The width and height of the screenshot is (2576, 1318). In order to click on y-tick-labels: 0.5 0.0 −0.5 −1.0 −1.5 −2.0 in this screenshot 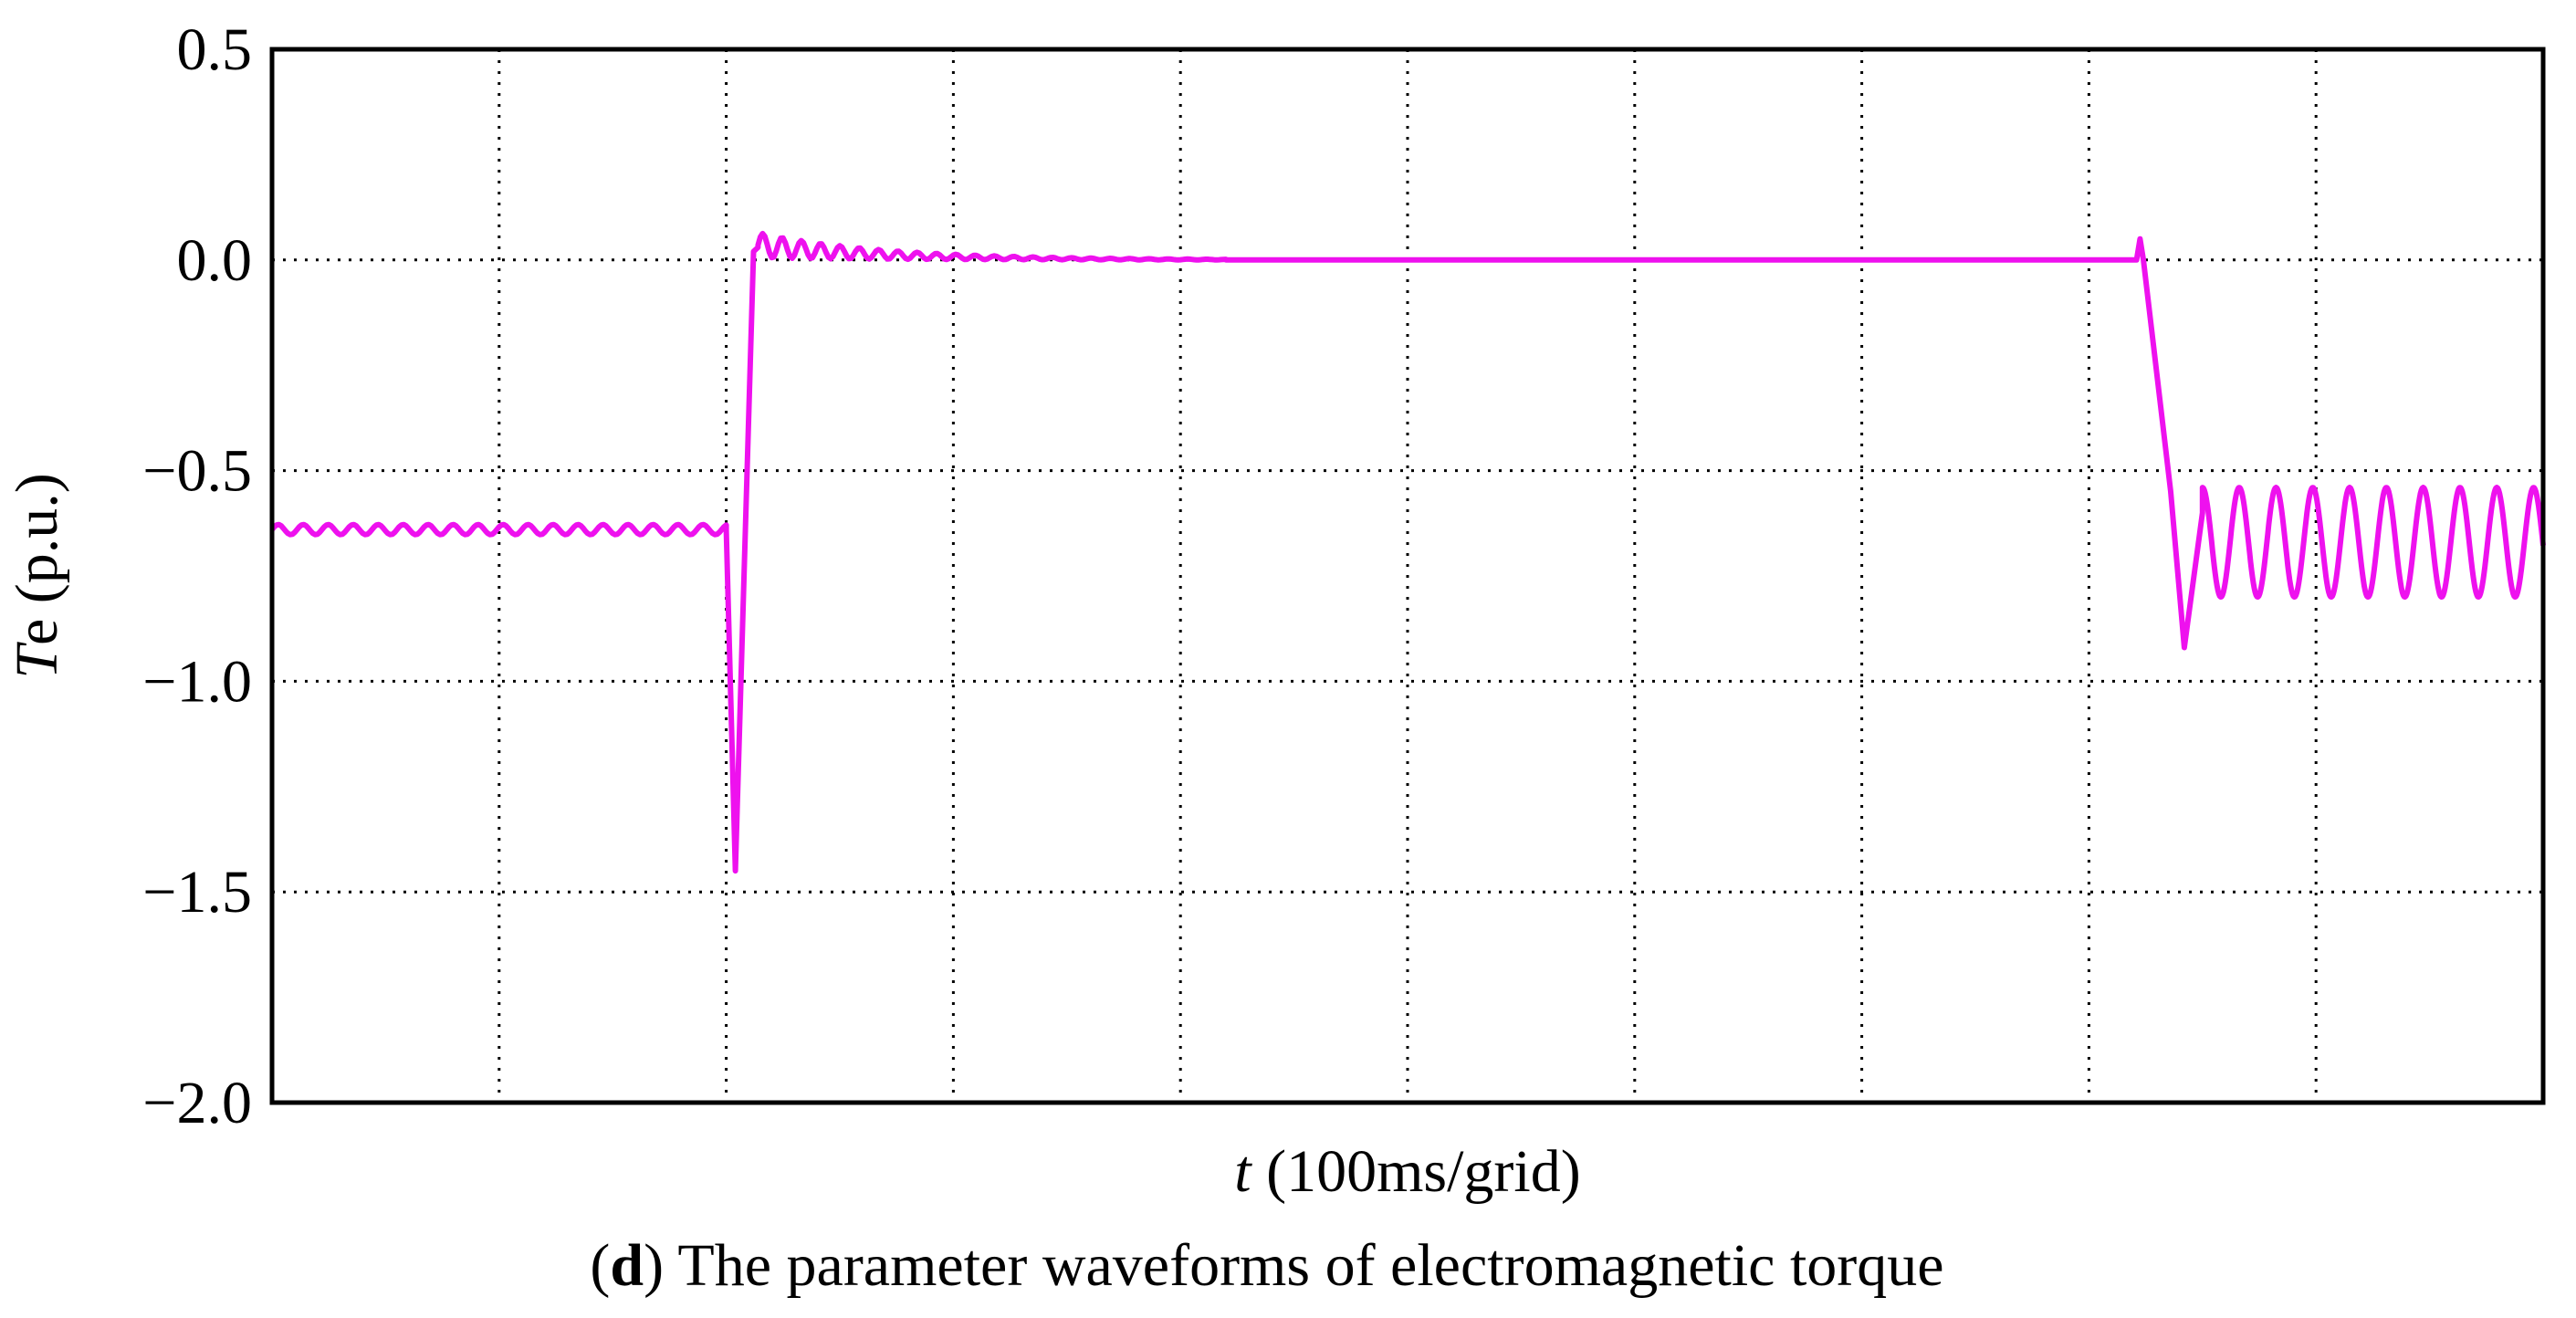, I will do `click(197, 576)`.